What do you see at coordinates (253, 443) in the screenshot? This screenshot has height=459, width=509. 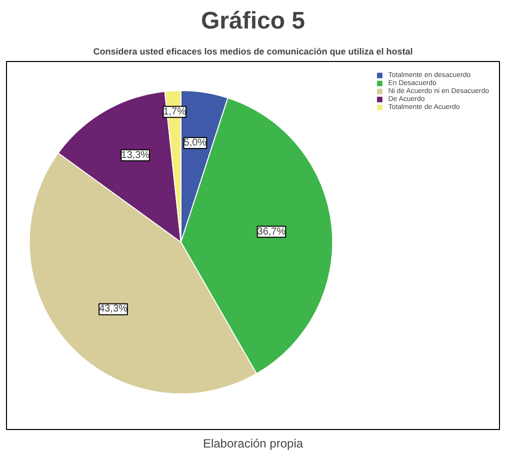 I see `text: Elaboración propia` at bounding box center [253, 443].